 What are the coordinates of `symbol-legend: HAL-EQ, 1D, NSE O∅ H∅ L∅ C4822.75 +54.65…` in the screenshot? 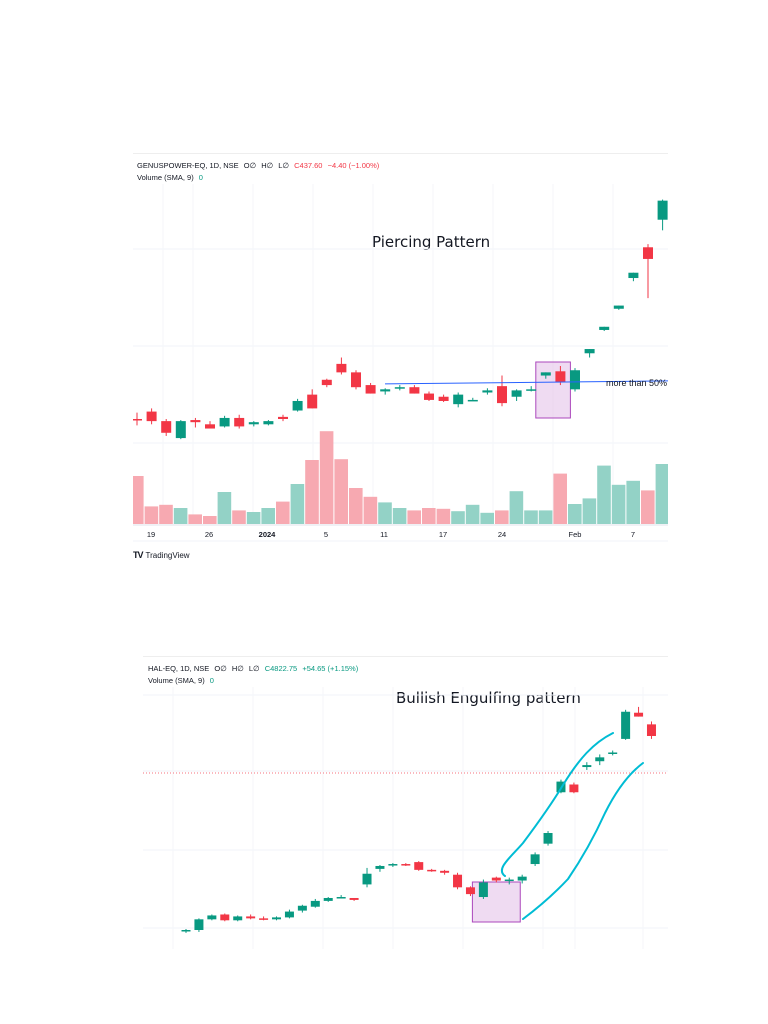 It's located at (254, 668).